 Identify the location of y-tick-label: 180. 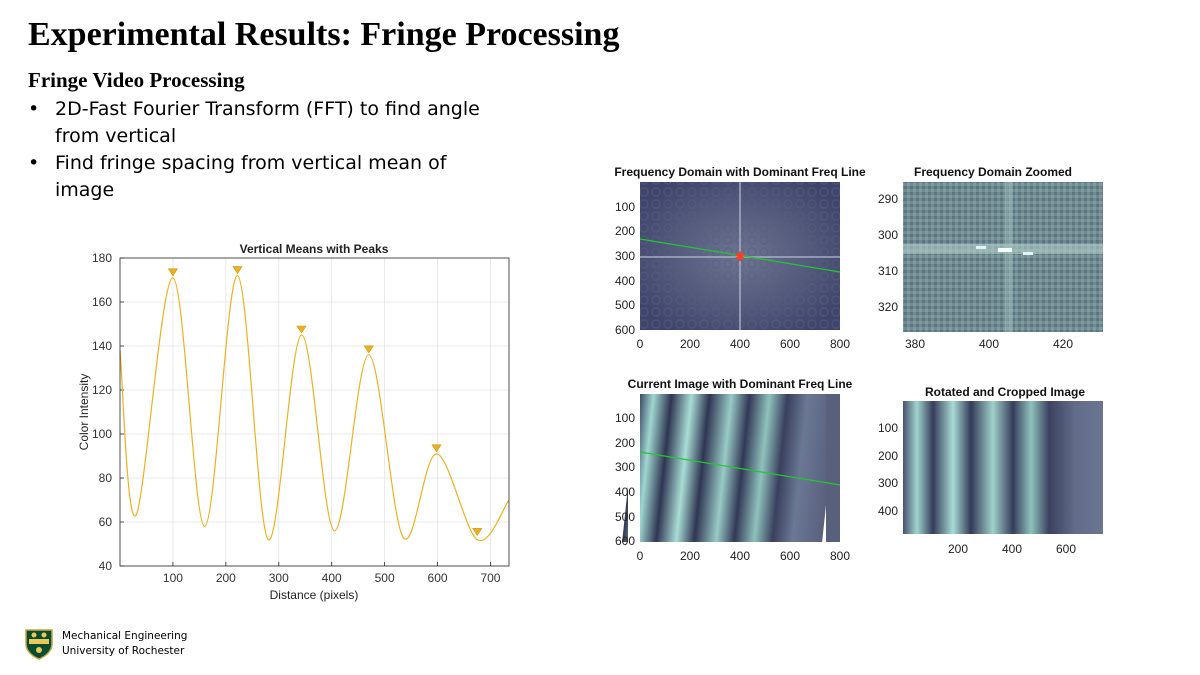
(102, 258).